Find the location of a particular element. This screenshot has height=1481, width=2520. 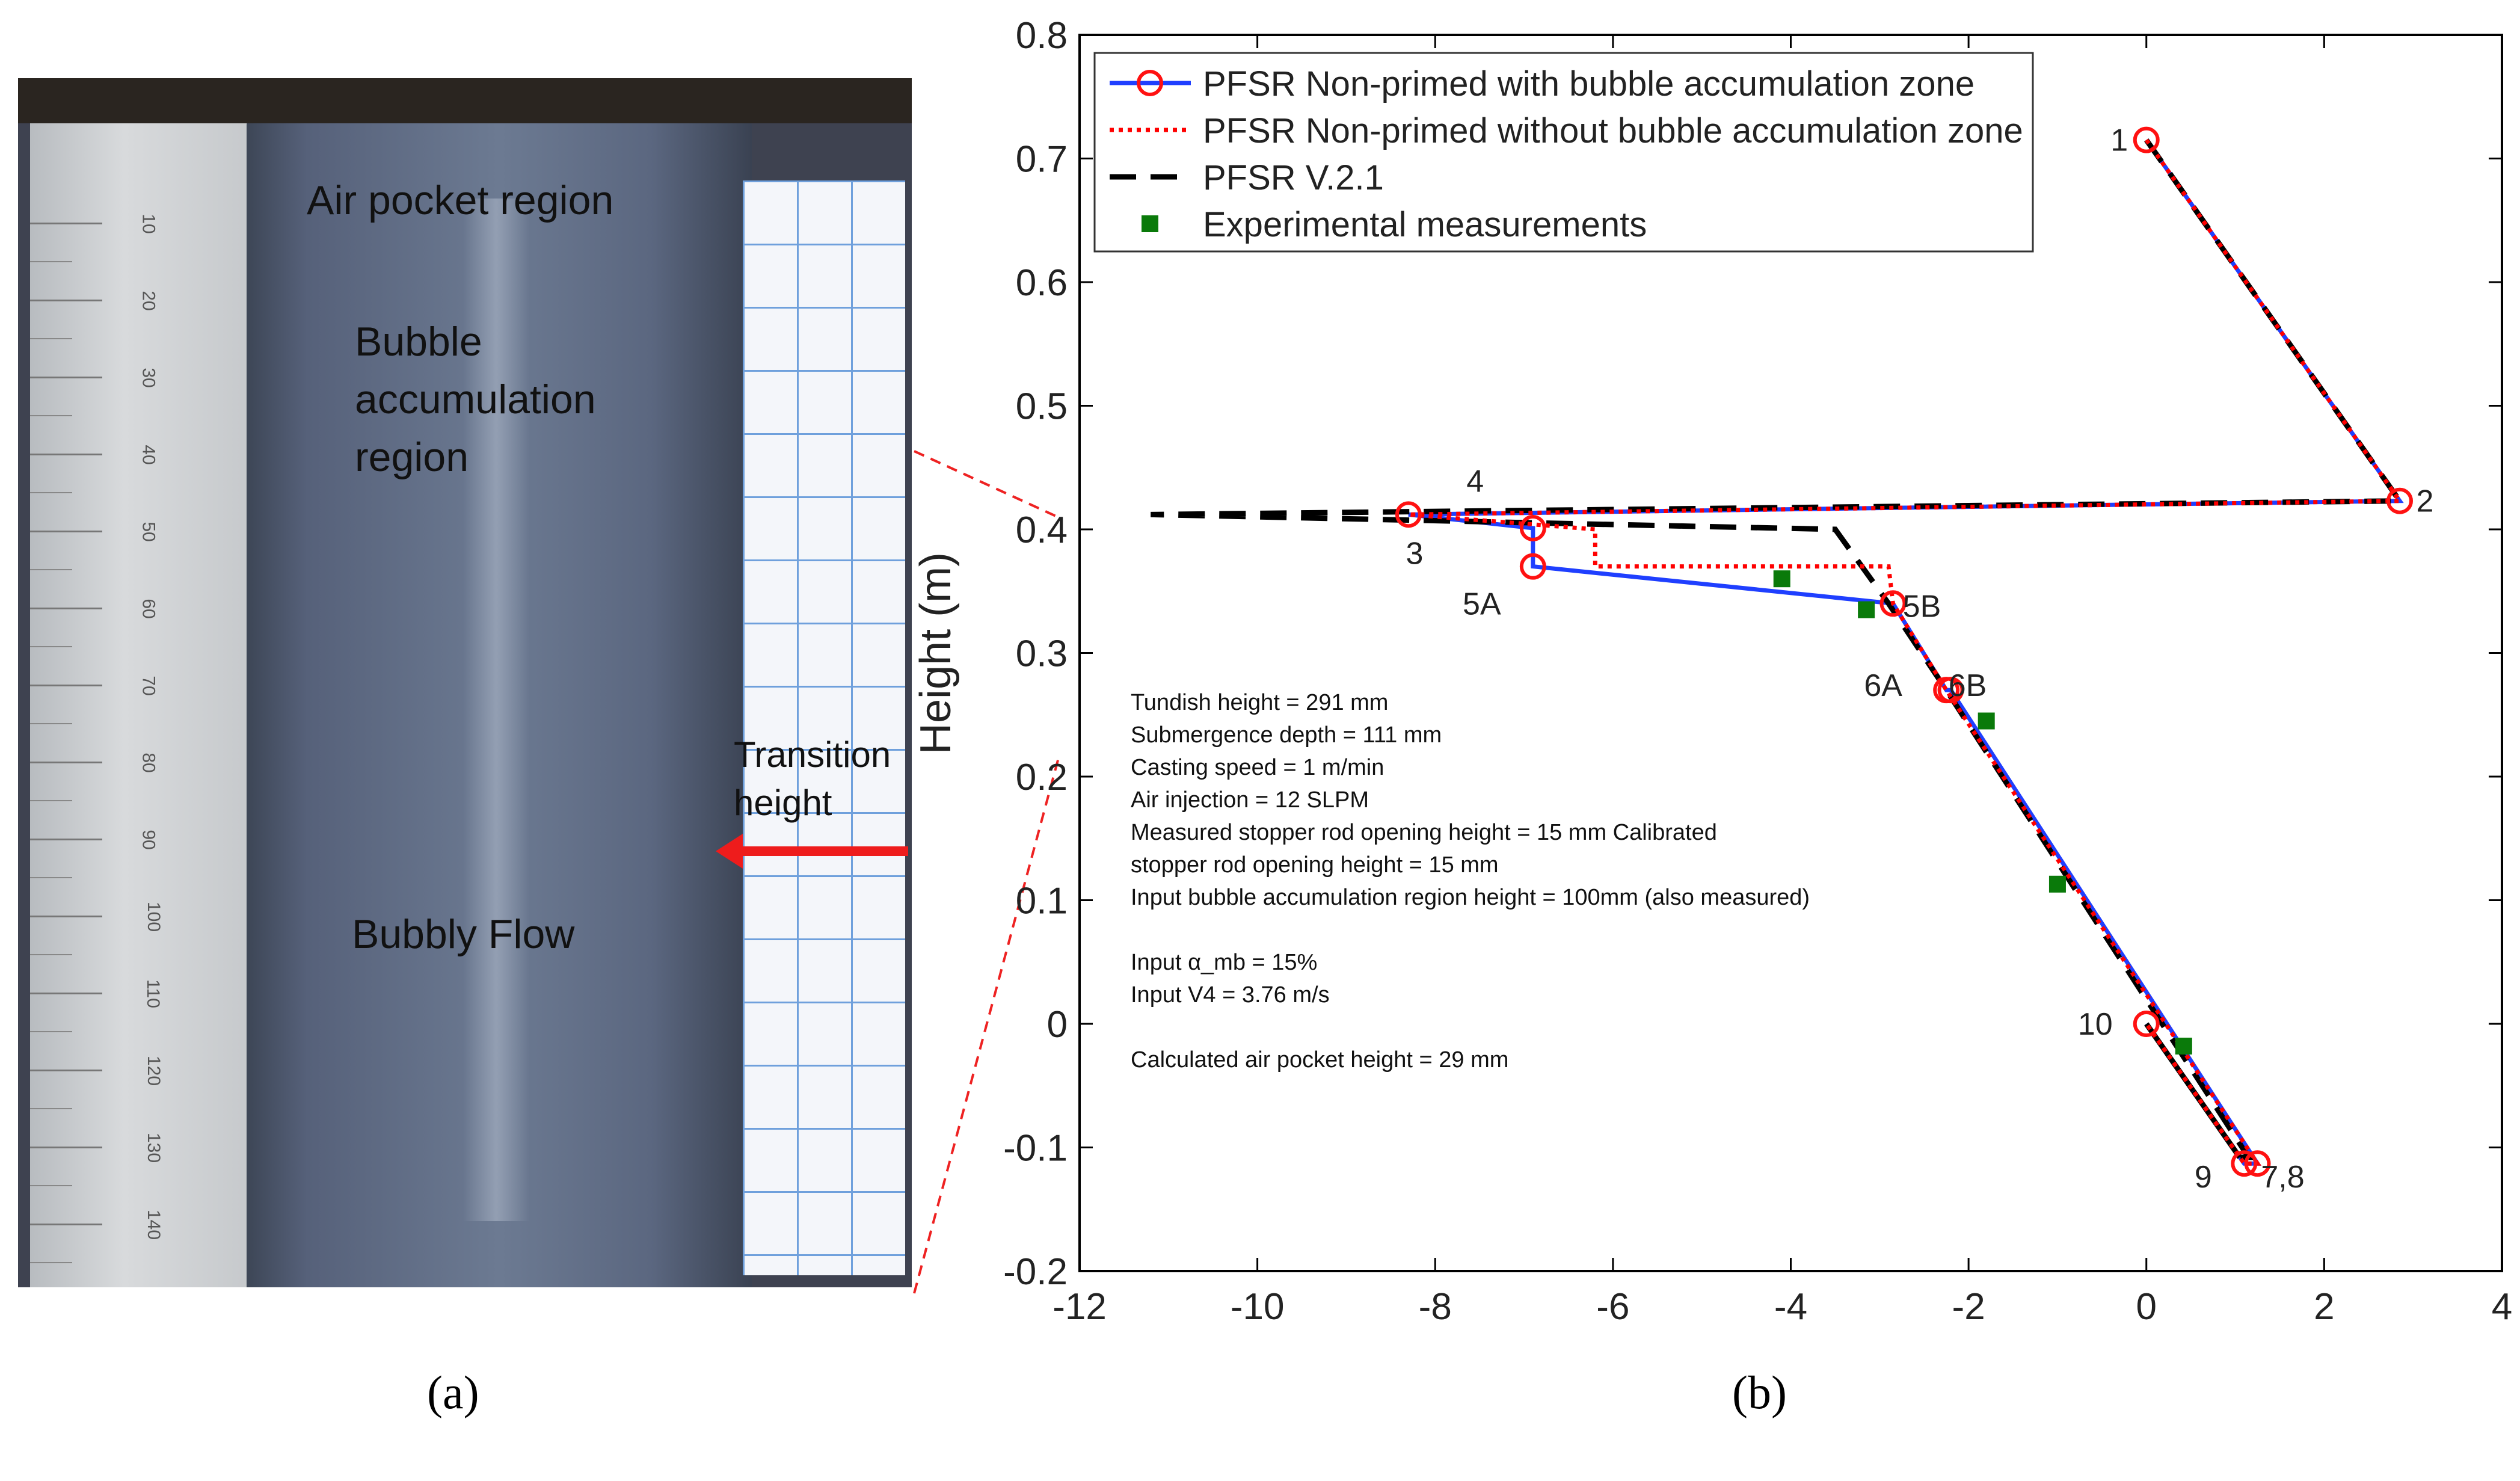

ruler-tick-label: 140 is located at coordinates (154, 1224).